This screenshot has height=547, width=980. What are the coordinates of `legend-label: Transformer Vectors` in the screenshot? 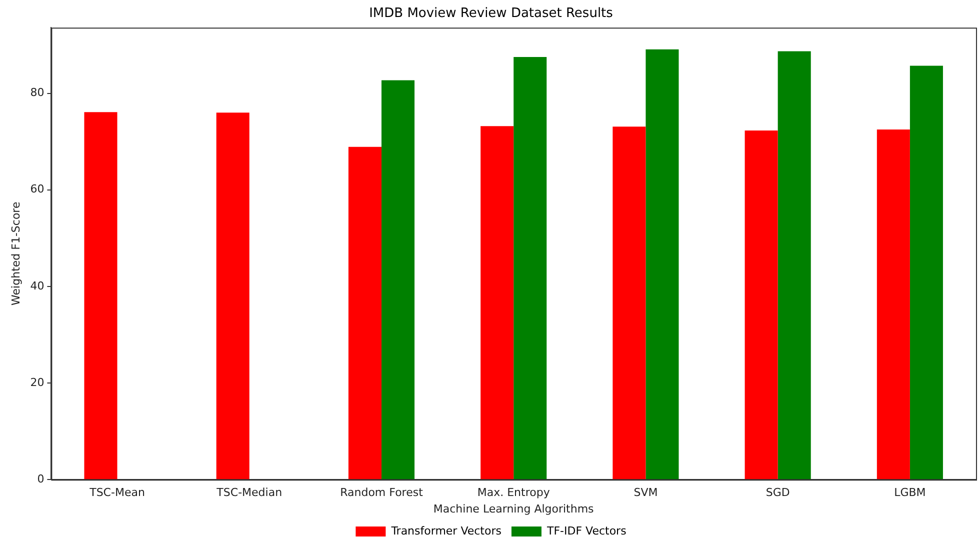 It's located at (446, 531).